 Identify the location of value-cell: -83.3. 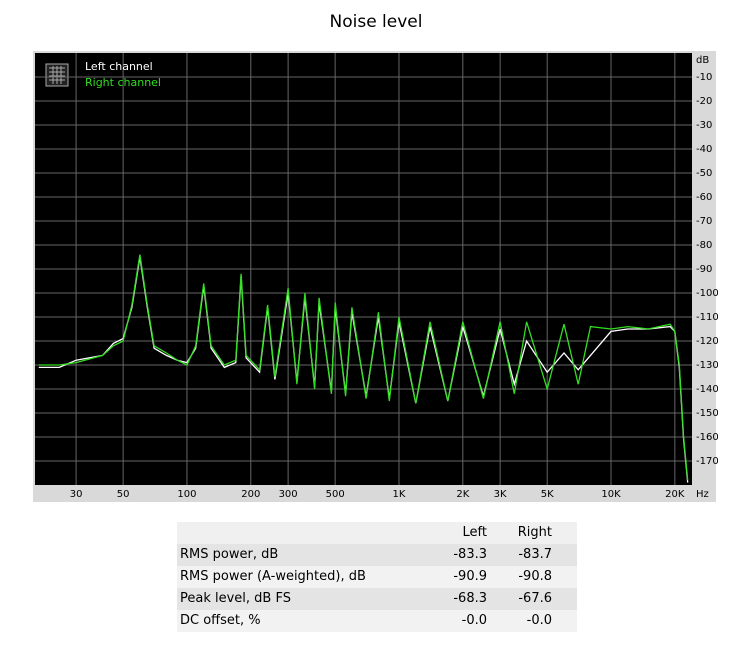
(470, 554).